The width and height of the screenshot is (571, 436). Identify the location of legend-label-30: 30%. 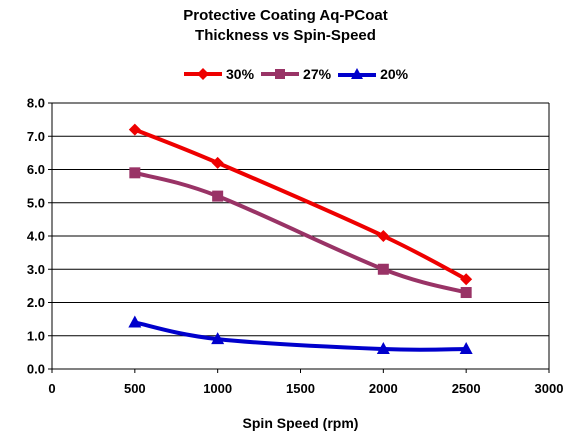
(240, 74).